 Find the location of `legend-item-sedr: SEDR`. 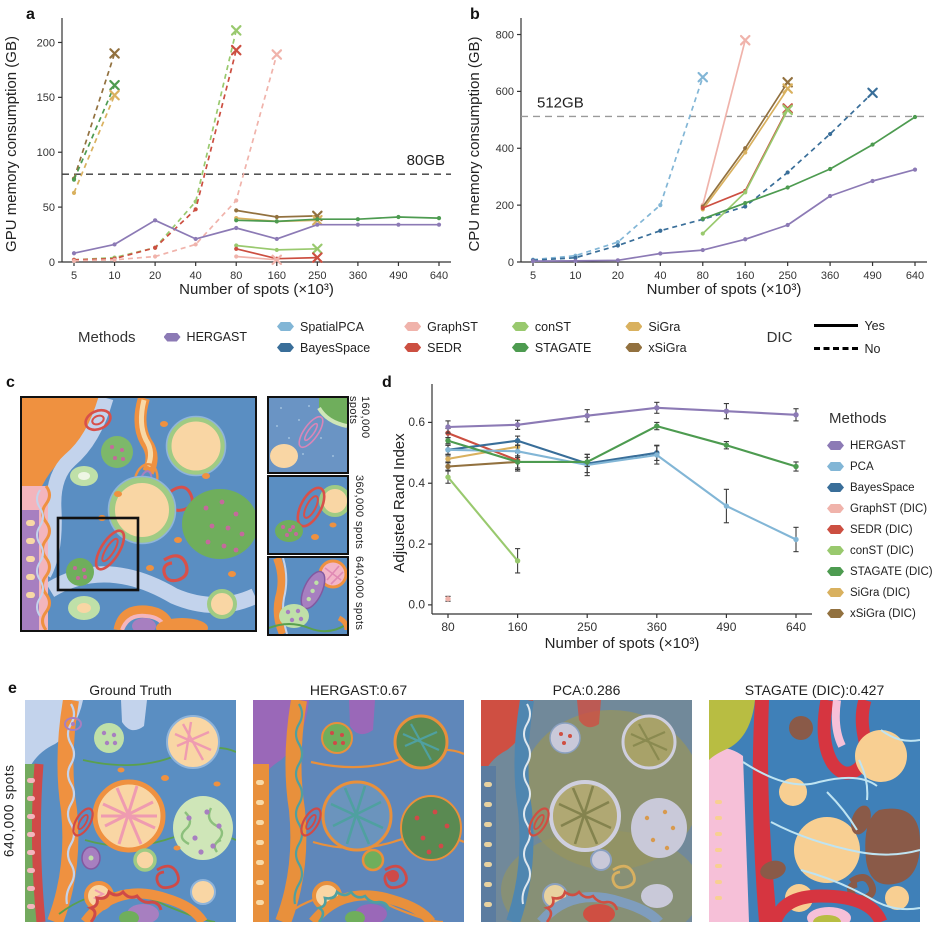

legend-item-sedr: SEDR is located at coordinates (441, 348).